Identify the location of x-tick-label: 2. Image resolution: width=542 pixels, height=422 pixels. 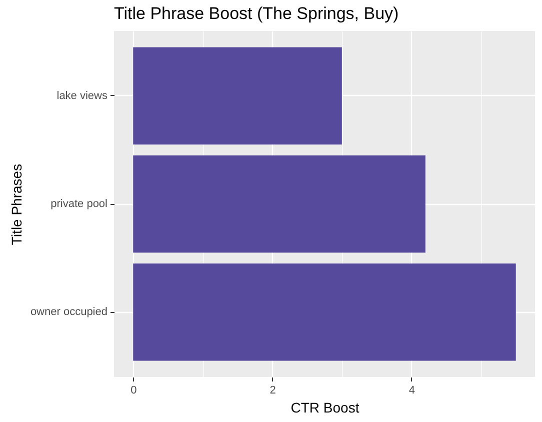
(273, 390).